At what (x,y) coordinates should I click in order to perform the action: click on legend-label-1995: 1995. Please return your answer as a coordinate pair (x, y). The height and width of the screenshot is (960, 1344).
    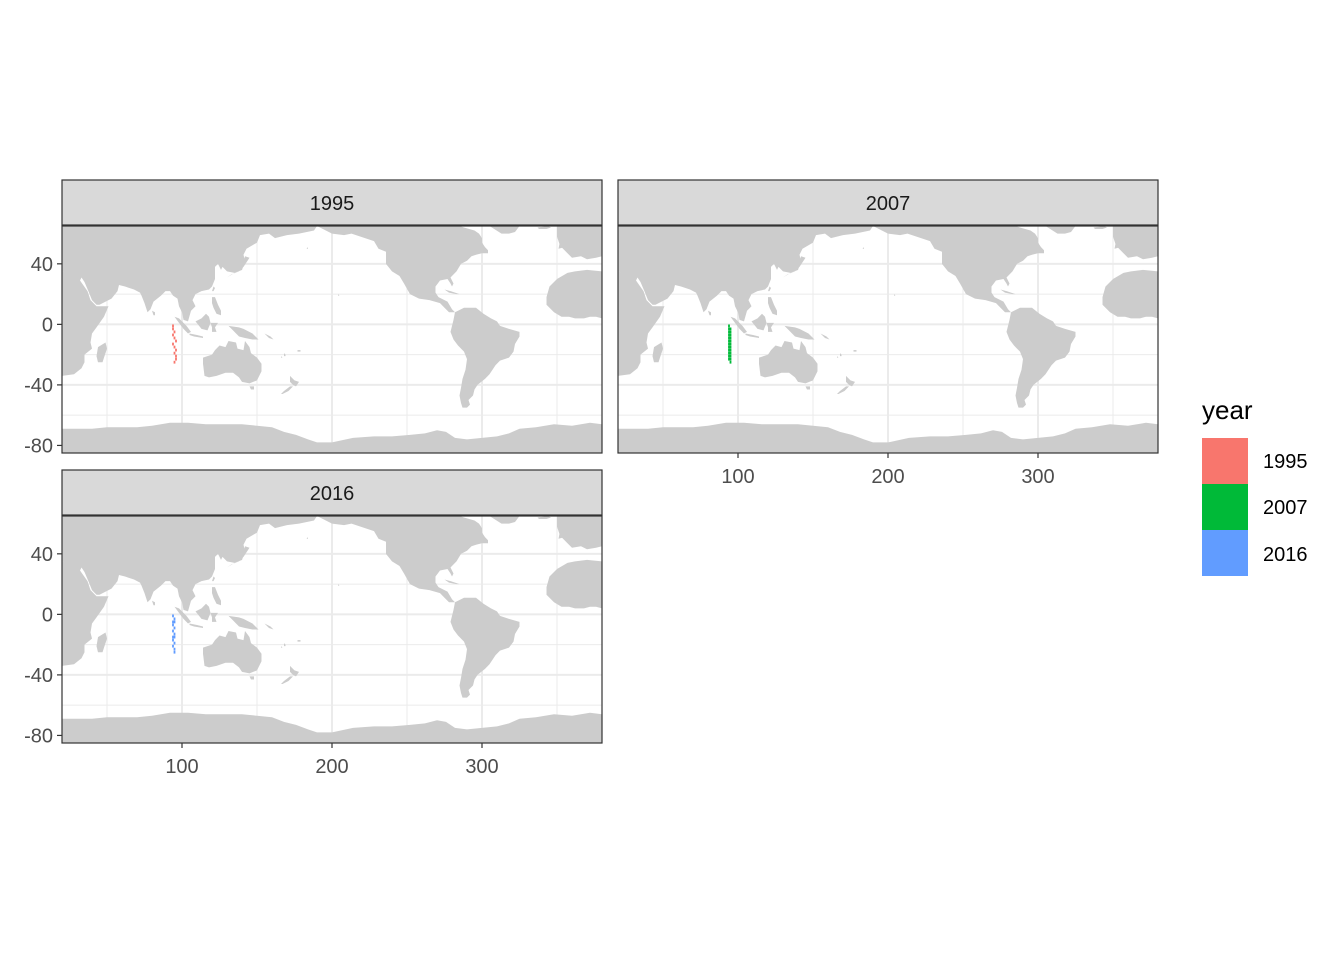
    Looking at the image, I should click on (1285, 462).